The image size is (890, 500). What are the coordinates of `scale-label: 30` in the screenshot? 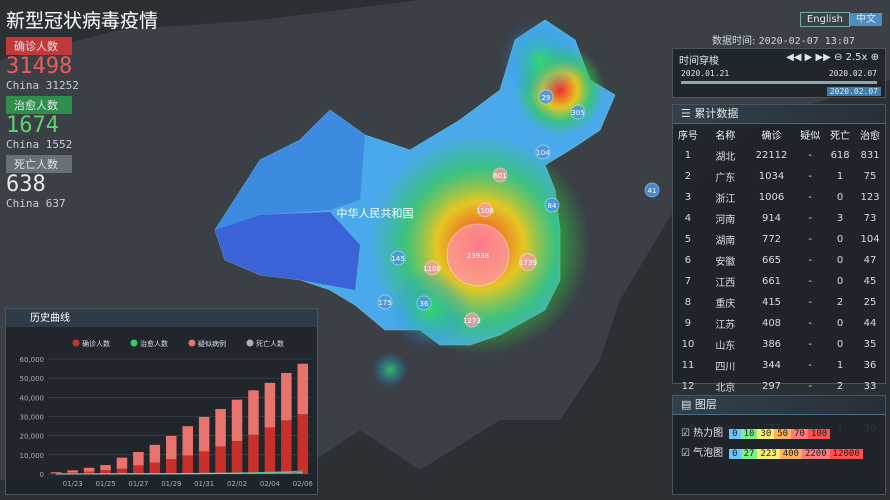 It's located at (766, 434).